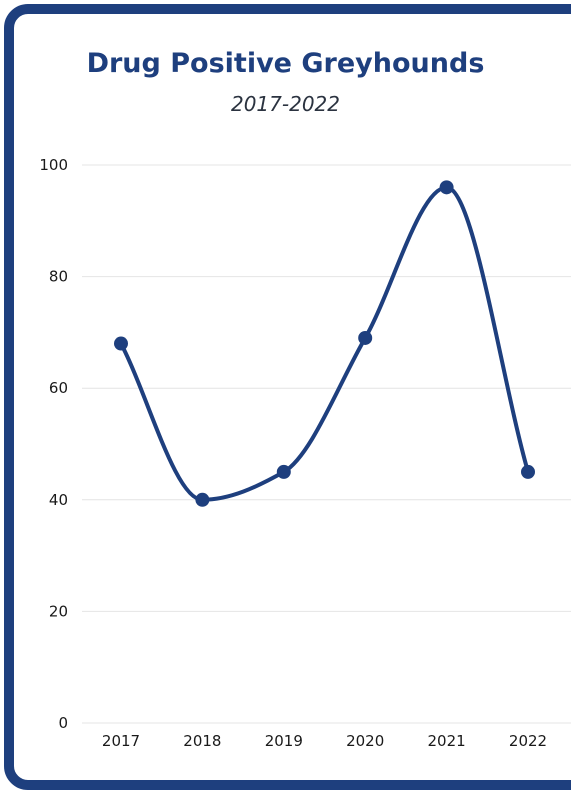 This screenshot has width=571, height=799. What do you see at coordinates (446, 187) in the screenshot?
I see `data-point-2021` at bounding box center [446, 187].